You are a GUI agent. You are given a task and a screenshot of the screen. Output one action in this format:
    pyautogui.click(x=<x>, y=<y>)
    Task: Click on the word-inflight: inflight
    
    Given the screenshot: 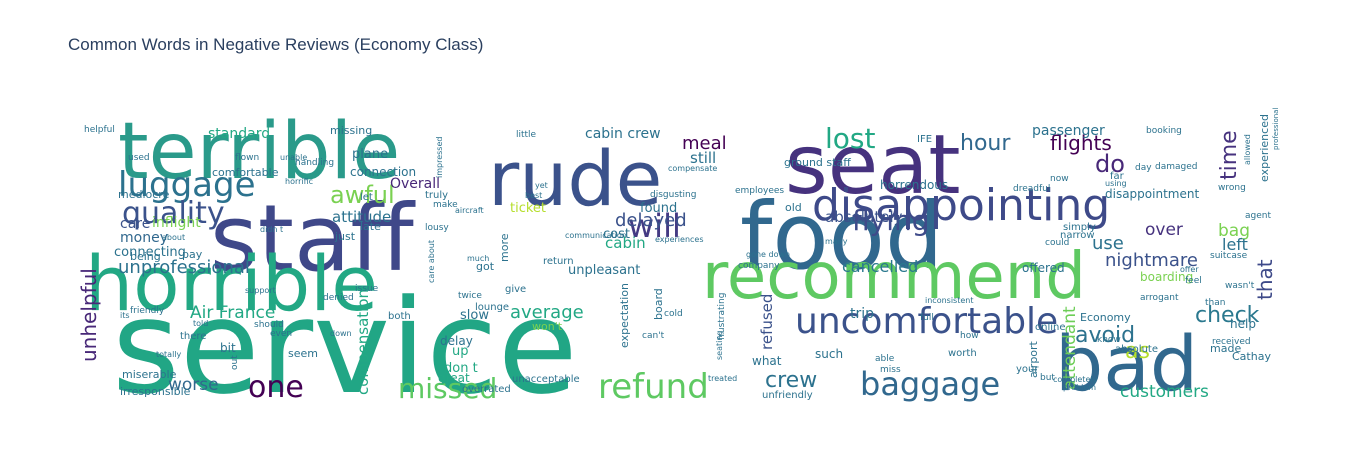 What is the action you would take?
    pyautogui.click(x=176, y=223)
    